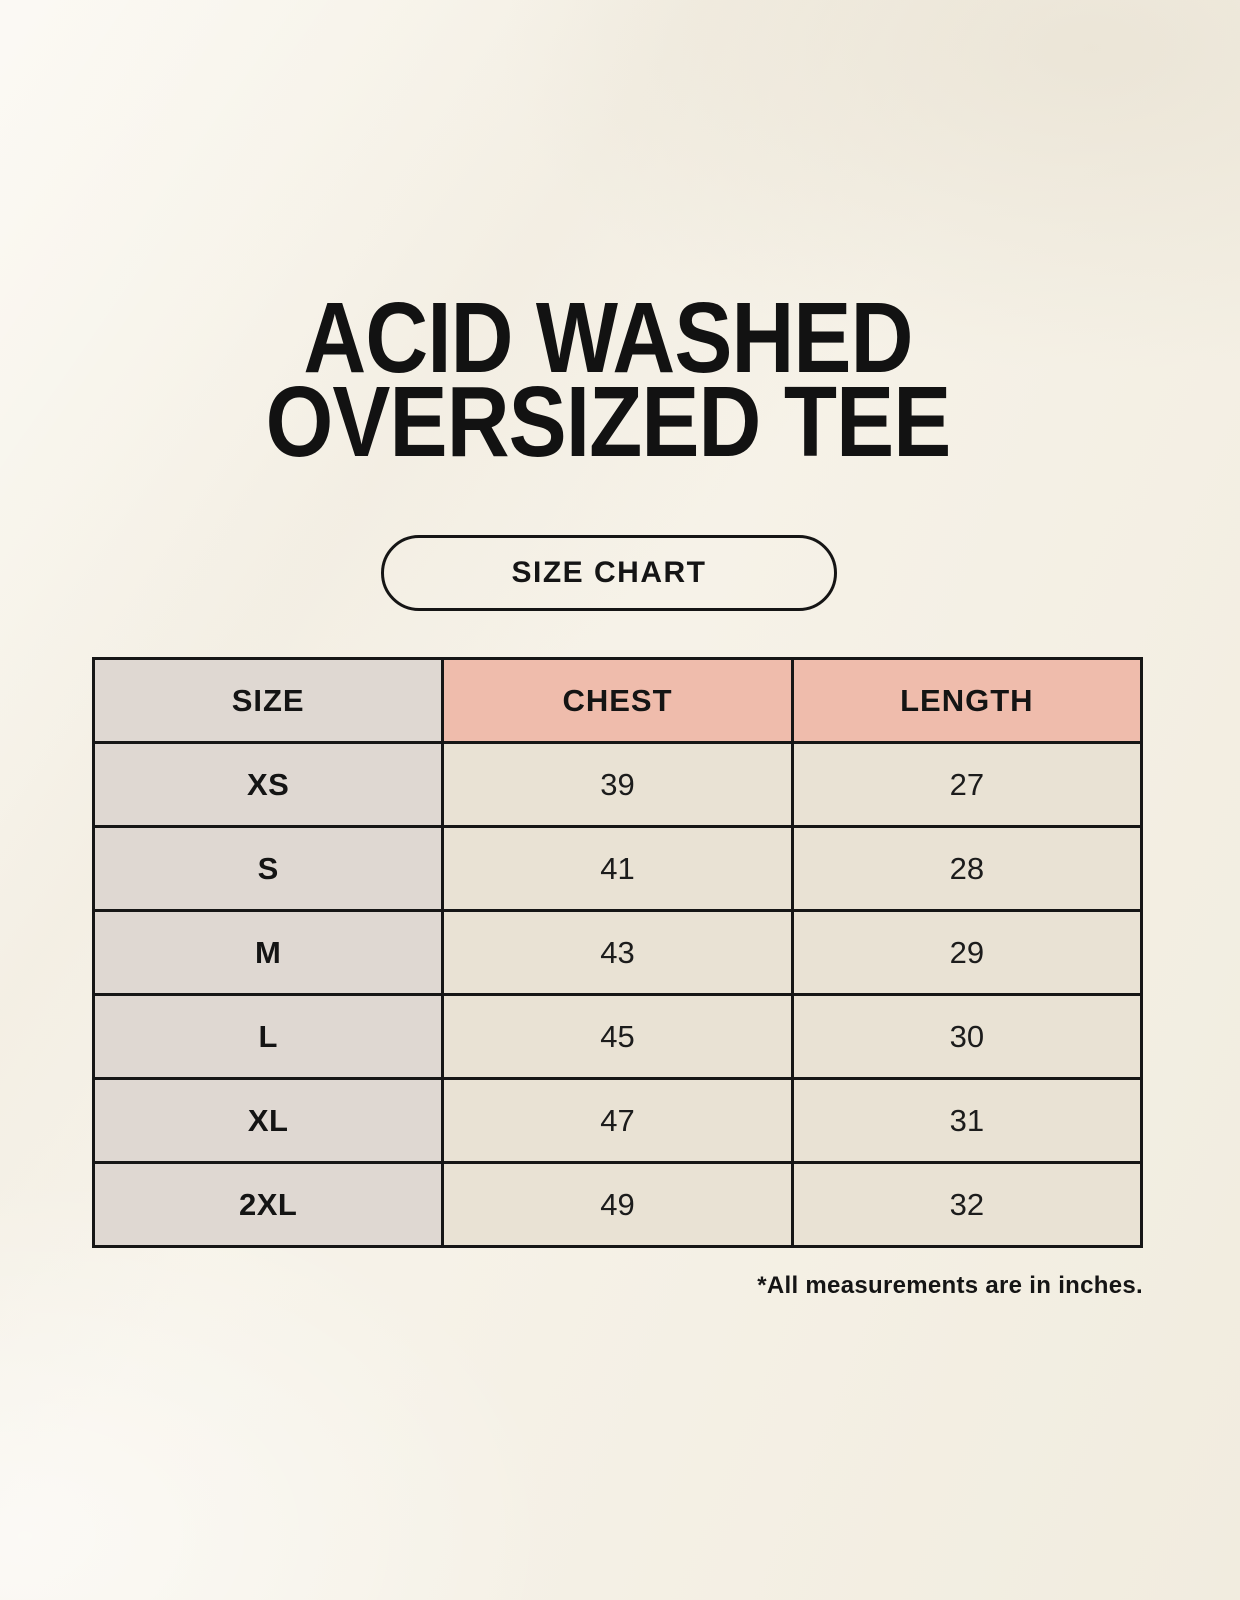  I want to click on header-cell-length: LENGTH, so click(967, 700).